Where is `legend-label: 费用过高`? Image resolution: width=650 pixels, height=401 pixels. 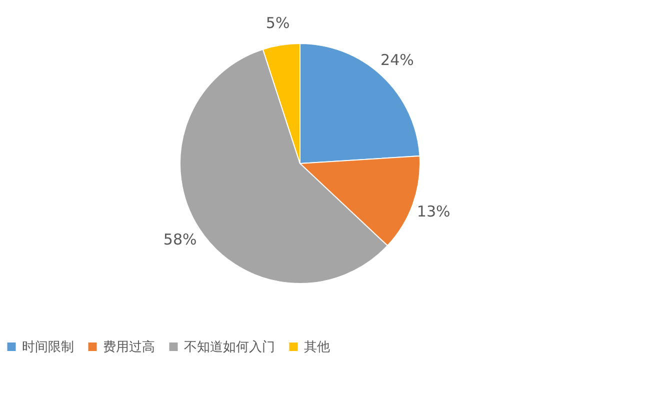
legend-label: 费用过高 is located at coordinates (129, 346).